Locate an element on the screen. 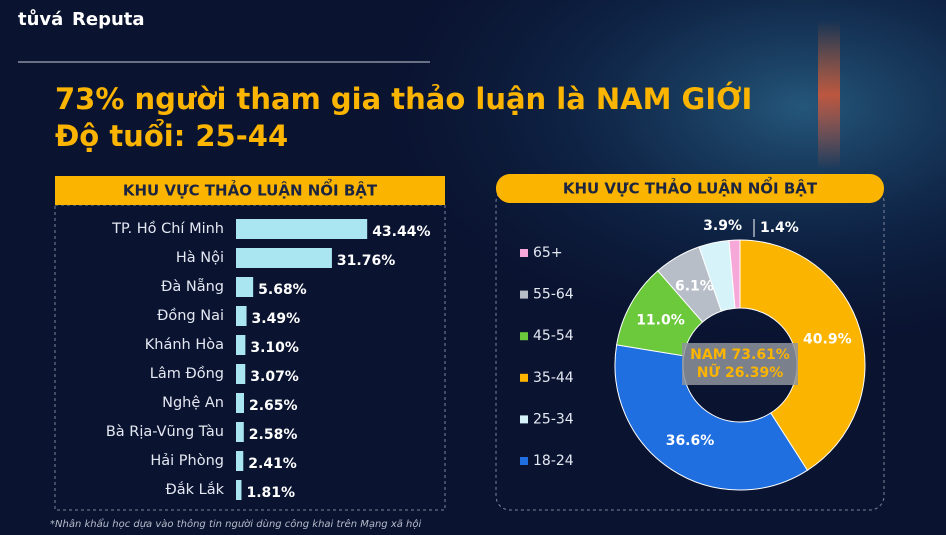 The height and width of the screenshot is (535, 946). center-box is located at coordinates (740, 364).